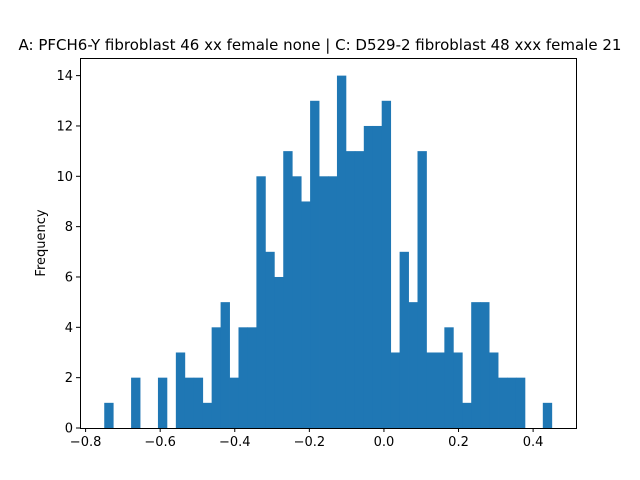  What do you see at coordinates (384, 442) in the screenshot?
I see `x-tick-label: 0.0` at bounding box center [384, 442].